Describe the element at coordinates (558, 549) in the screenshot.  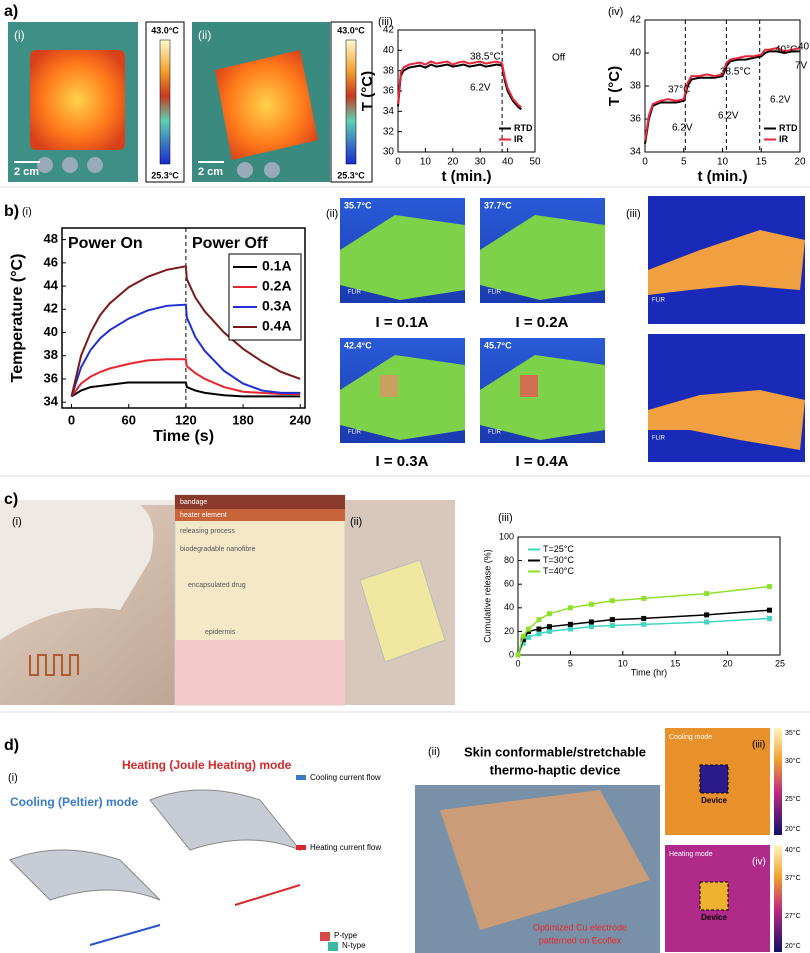
I see `legend-label: T=25°C` at that location.